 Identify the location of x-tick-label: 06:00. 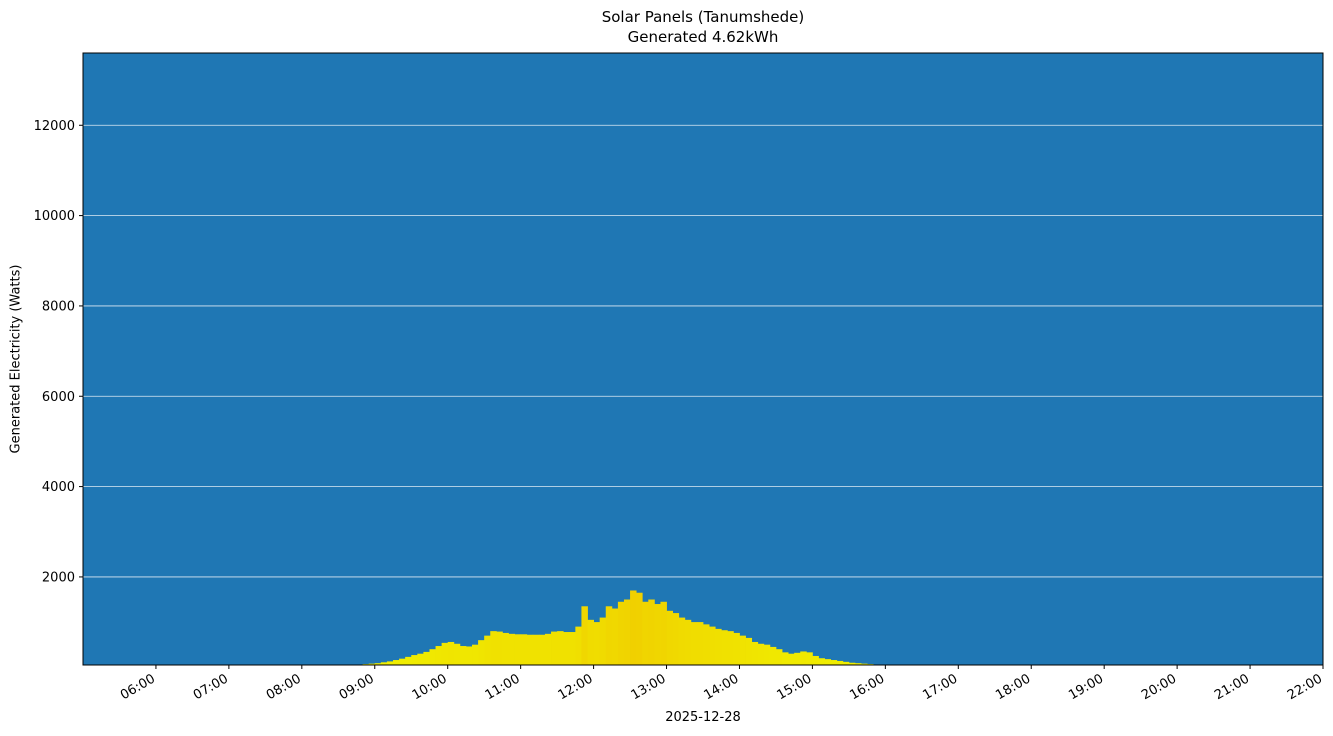
(138, 687).